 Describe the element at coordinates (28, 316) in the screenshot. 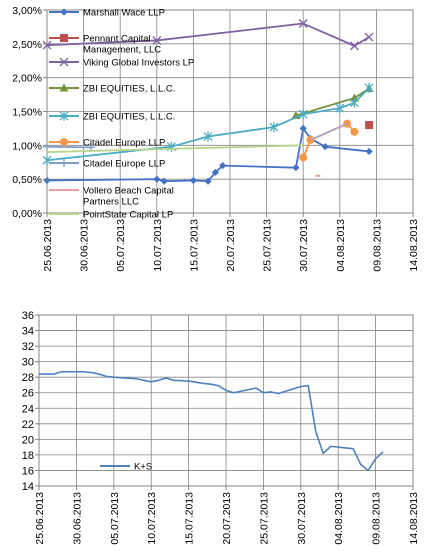

I see `y-tick-label: 36` at that location.